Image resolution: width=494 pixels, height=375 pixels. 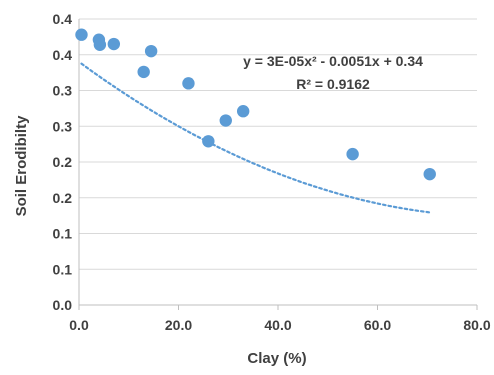 What do you see at coordinates (333, 61) in the screenshot?
I see `trendline-equation: y = 3E-05x² - 0.0051x + 0.34` at bounding box center [333, 61].